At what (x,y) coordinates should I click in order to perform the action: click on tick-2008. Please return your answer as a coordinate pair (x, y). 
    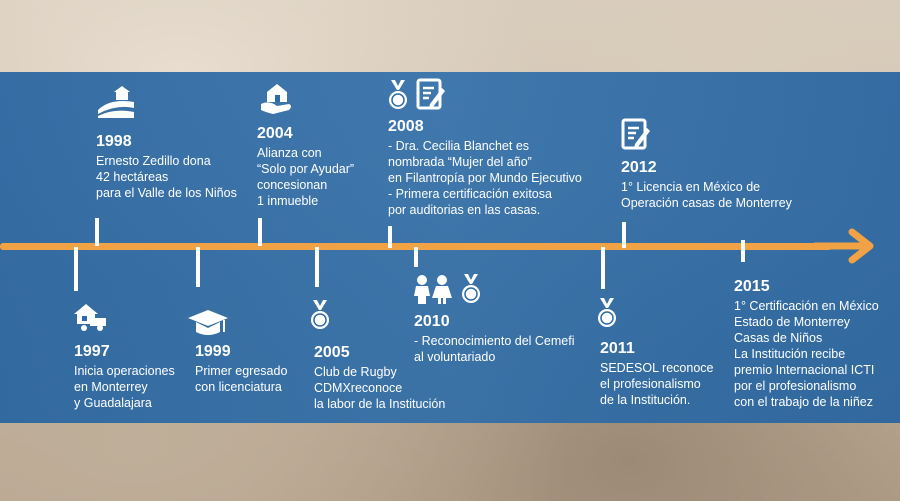
    Looking at the image, I should click on (390, 237).